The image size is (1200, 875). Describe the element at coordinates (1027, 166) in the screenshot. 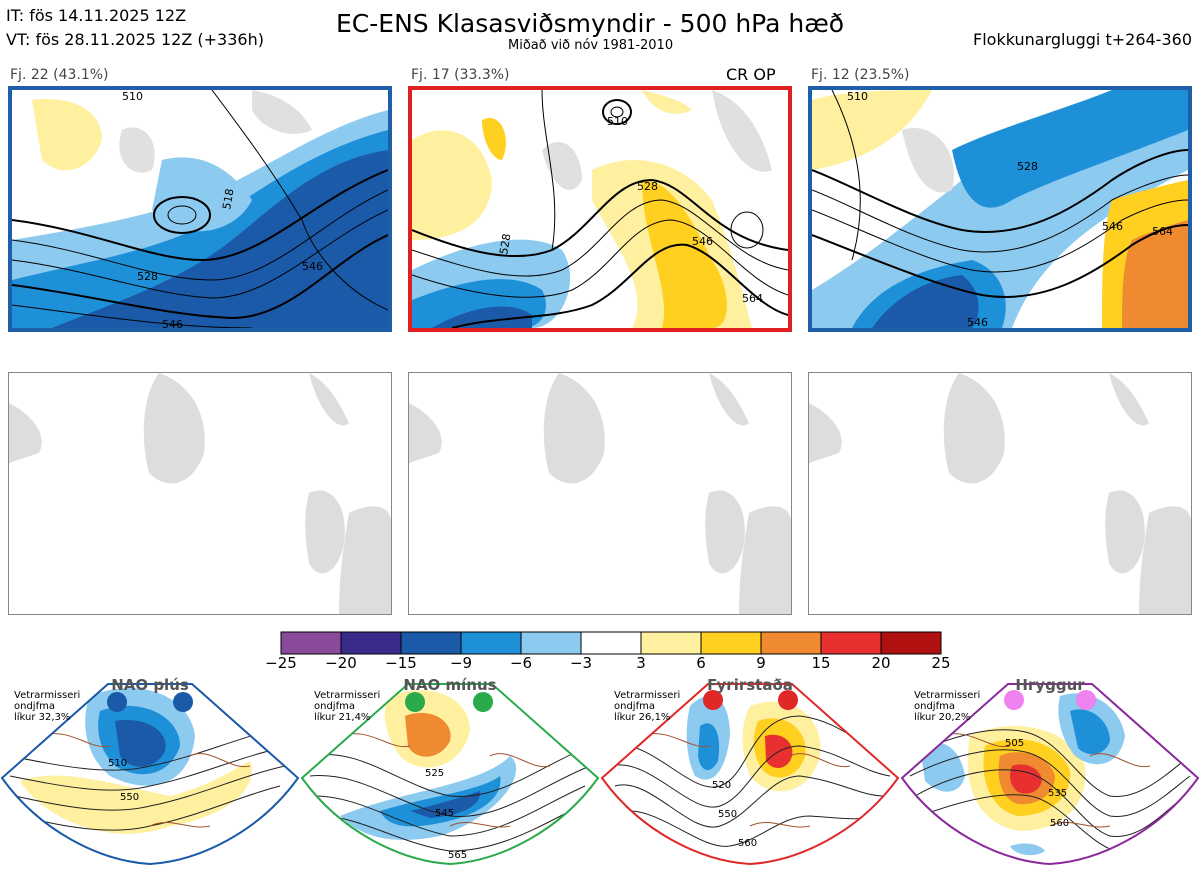

I see `cluster-3-contour-label: 528` at that location.